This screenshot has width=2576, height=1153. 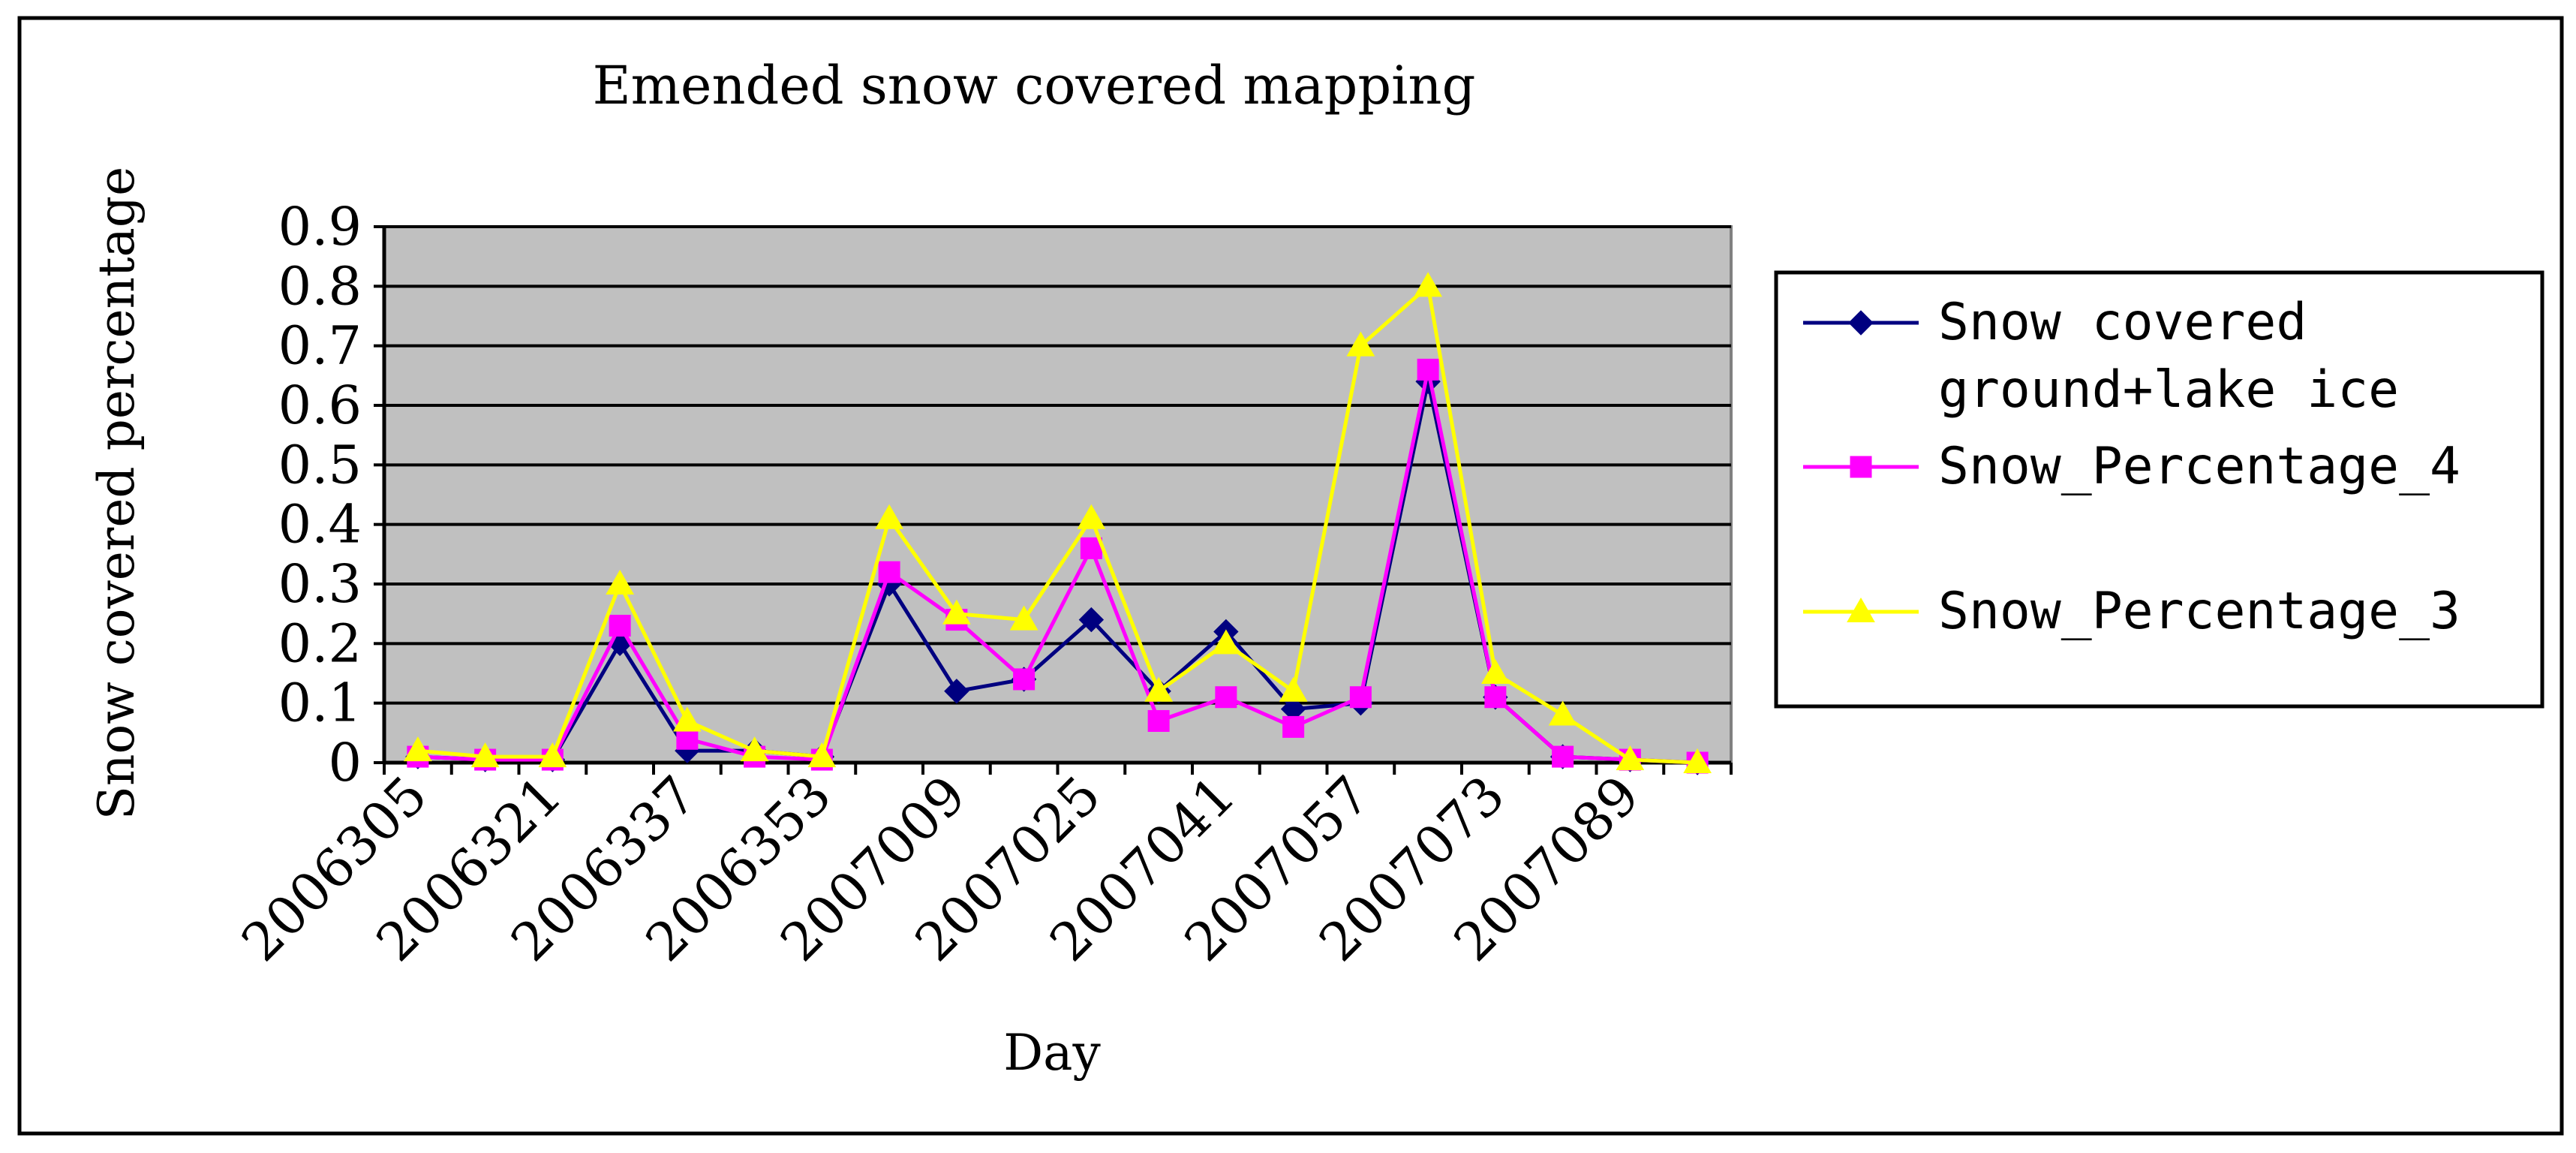 What do you see at coordinates (2168, 390) in the screenshot?
I see `legend-label: ground+lake ice` at bounding box center [2168, 390].